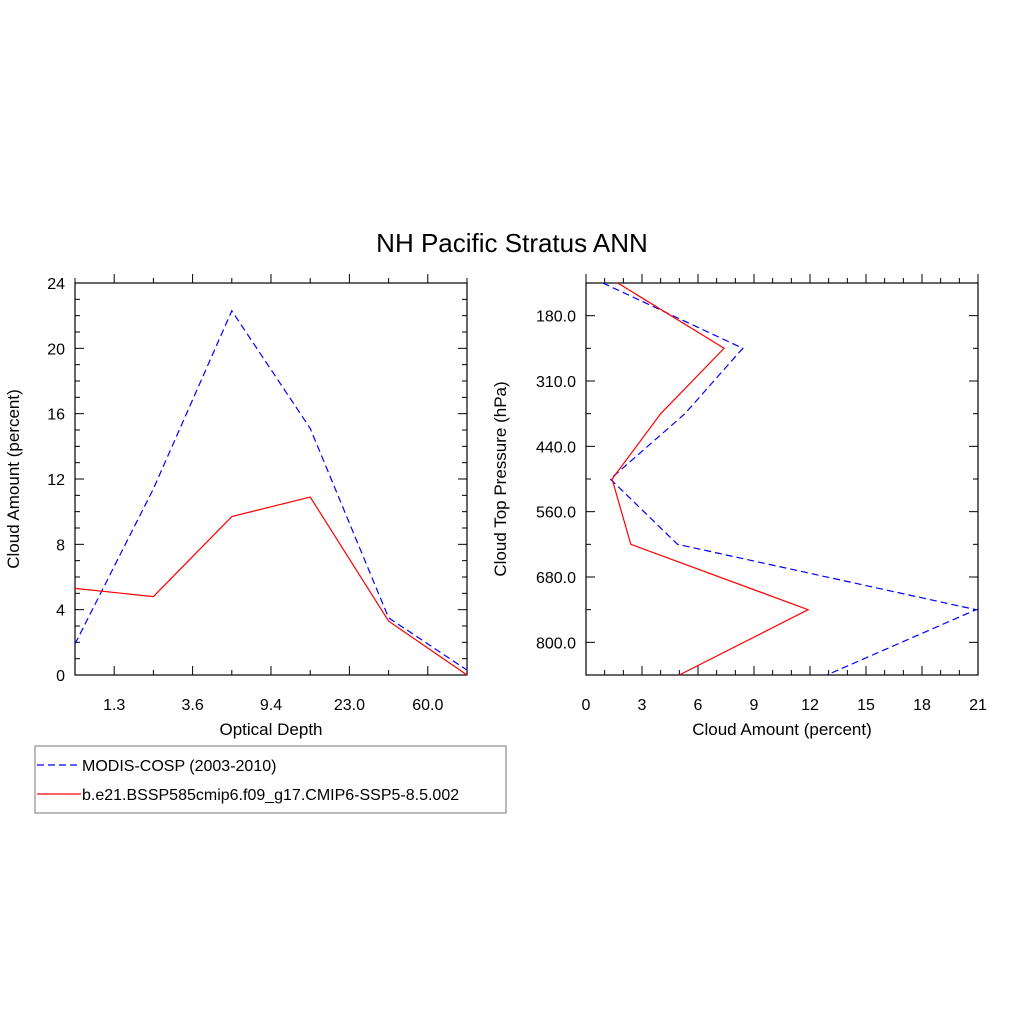 This screenshot has height=1024, width=1024. What do you see at coordinates (698, 705) in the screenshot?
I see `right-x-tick-label: 6` at bounding box center [698, 705].